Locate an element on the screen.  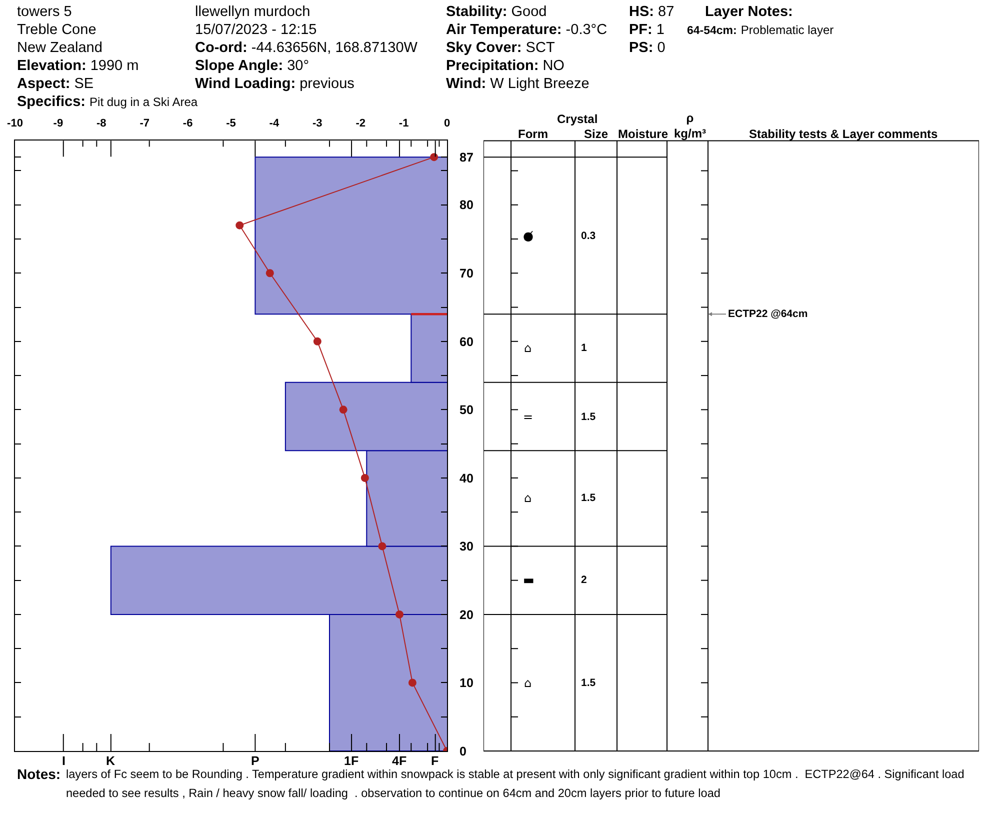
text: llewellyn murdoch is located at coordinates (252, 12).